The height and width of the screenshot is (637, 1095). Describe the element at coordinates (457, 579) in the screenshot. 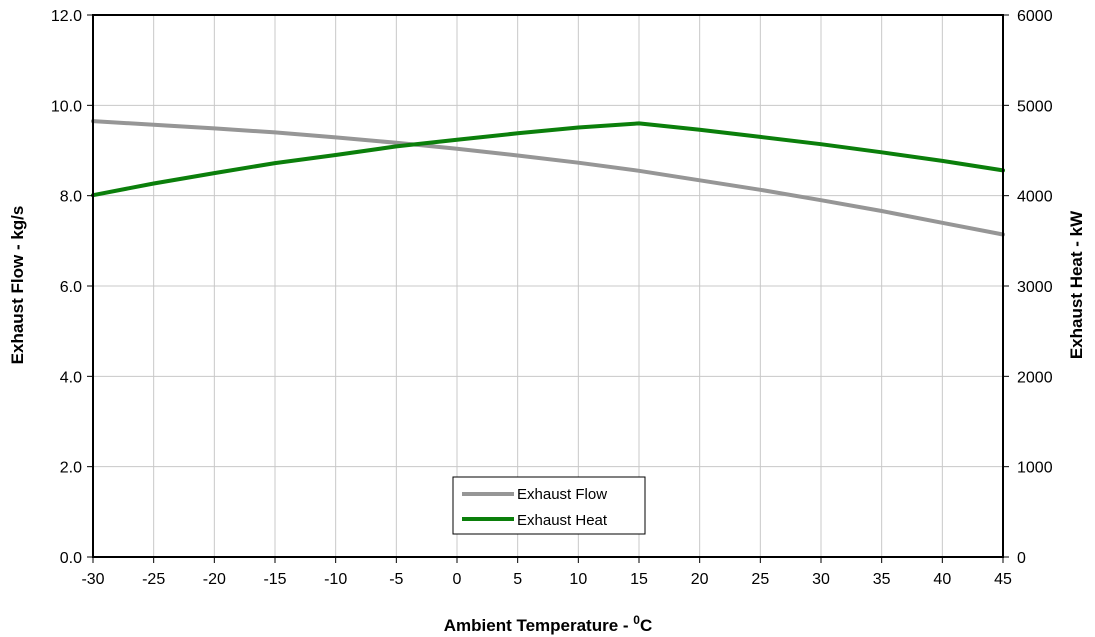

I see `x-tick-label: 0` at that location.